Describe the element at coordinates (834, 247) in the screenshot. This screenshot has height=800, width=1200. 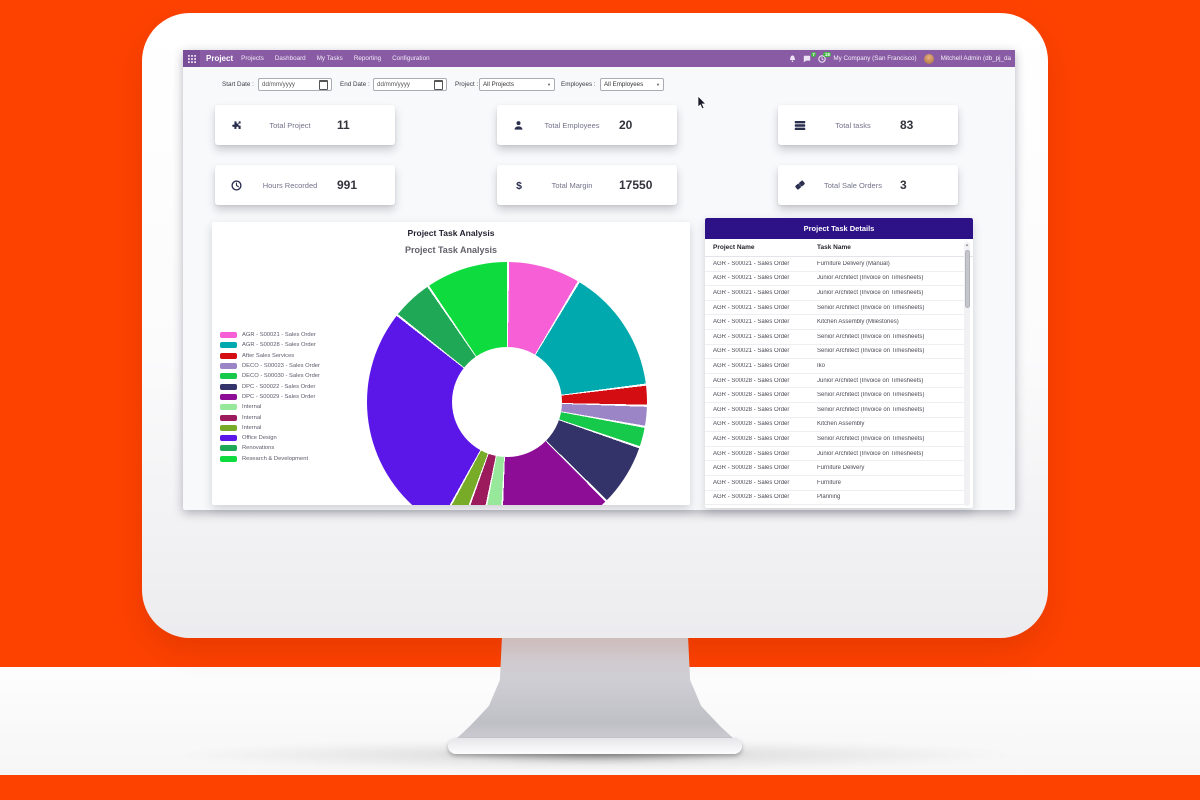
I see `col-task-name: Task Name` at that location.